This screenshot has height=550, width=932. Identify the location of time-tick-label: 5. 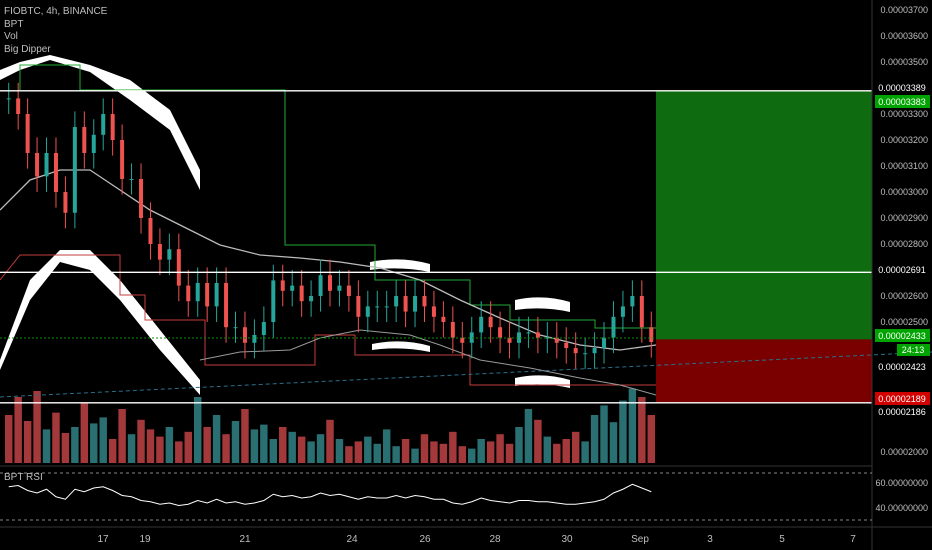
(782, 539).